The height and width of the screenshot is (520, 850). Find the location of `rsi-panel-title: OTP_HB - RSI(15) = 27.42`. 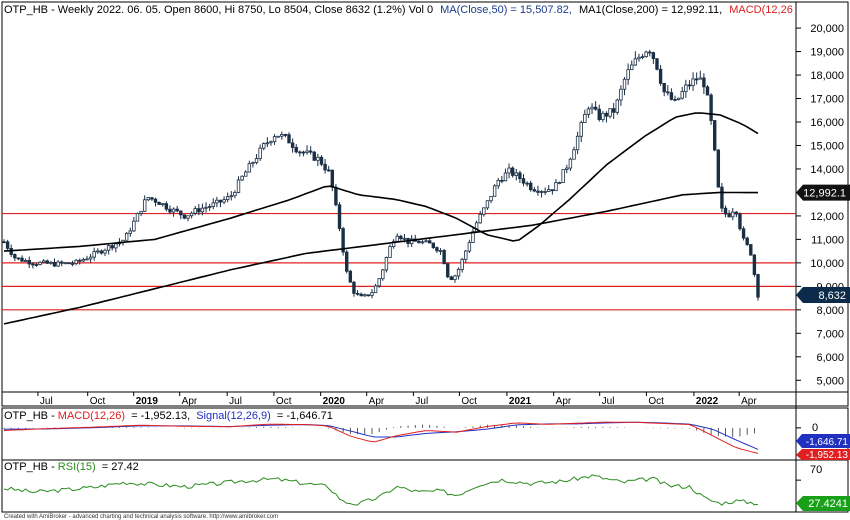

rsi-panel-title: OTP_HB - RSI(15) = 27.42 is located at coordinates (71, 467).